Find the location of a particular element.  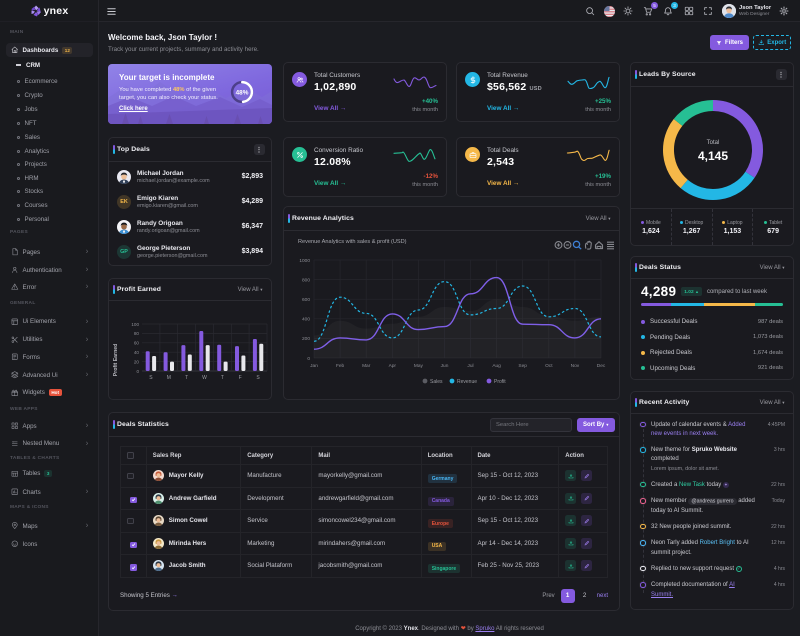

svg-text: Sales is located at coordinates (436, 382).